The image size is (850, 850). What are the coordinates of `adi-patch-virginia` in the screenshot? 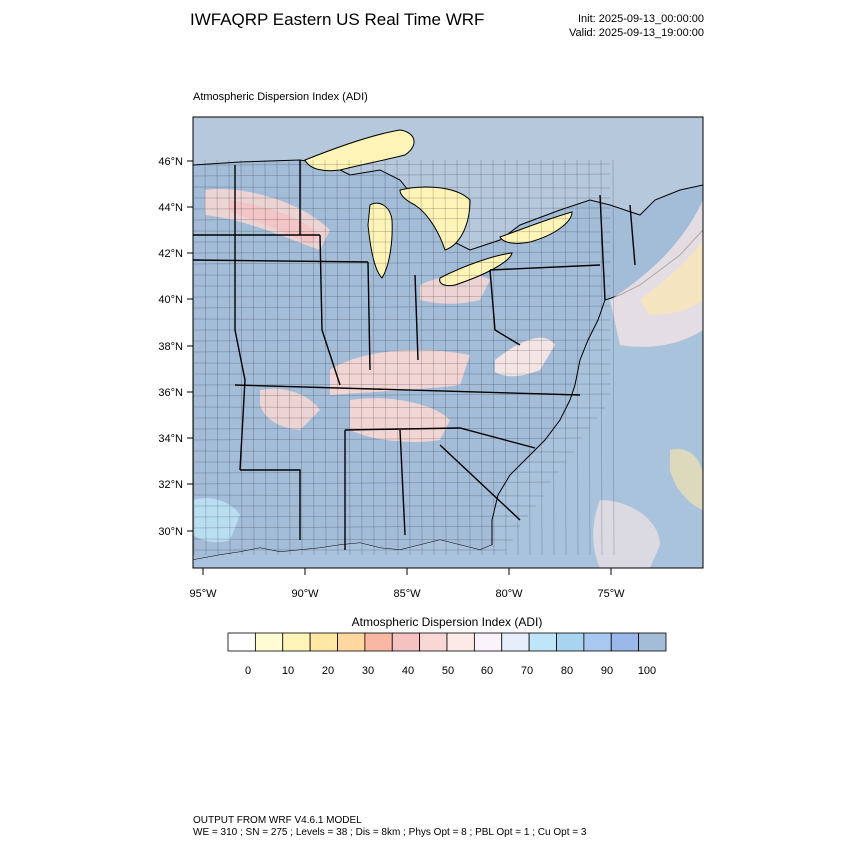 It's located at (525, 357).